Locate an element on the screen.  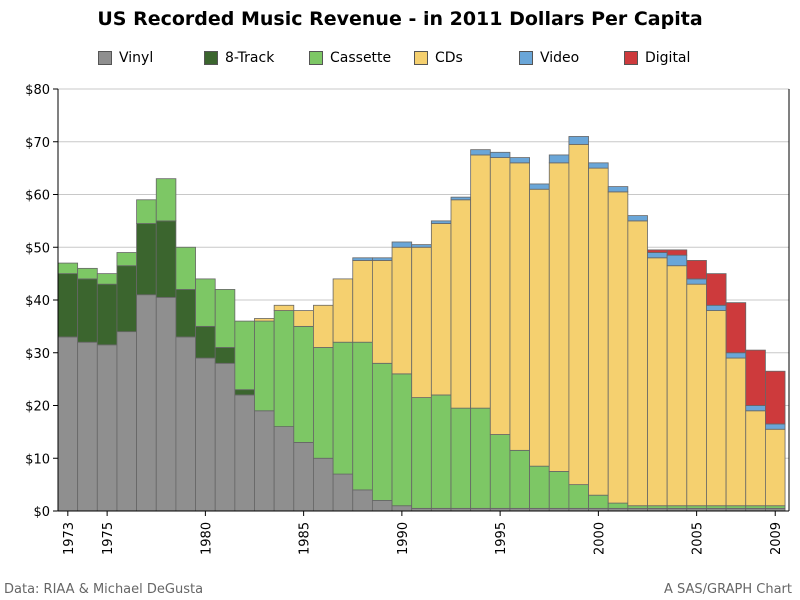
bar-segment-cassette-1978 is located at coordinates (166, 200).